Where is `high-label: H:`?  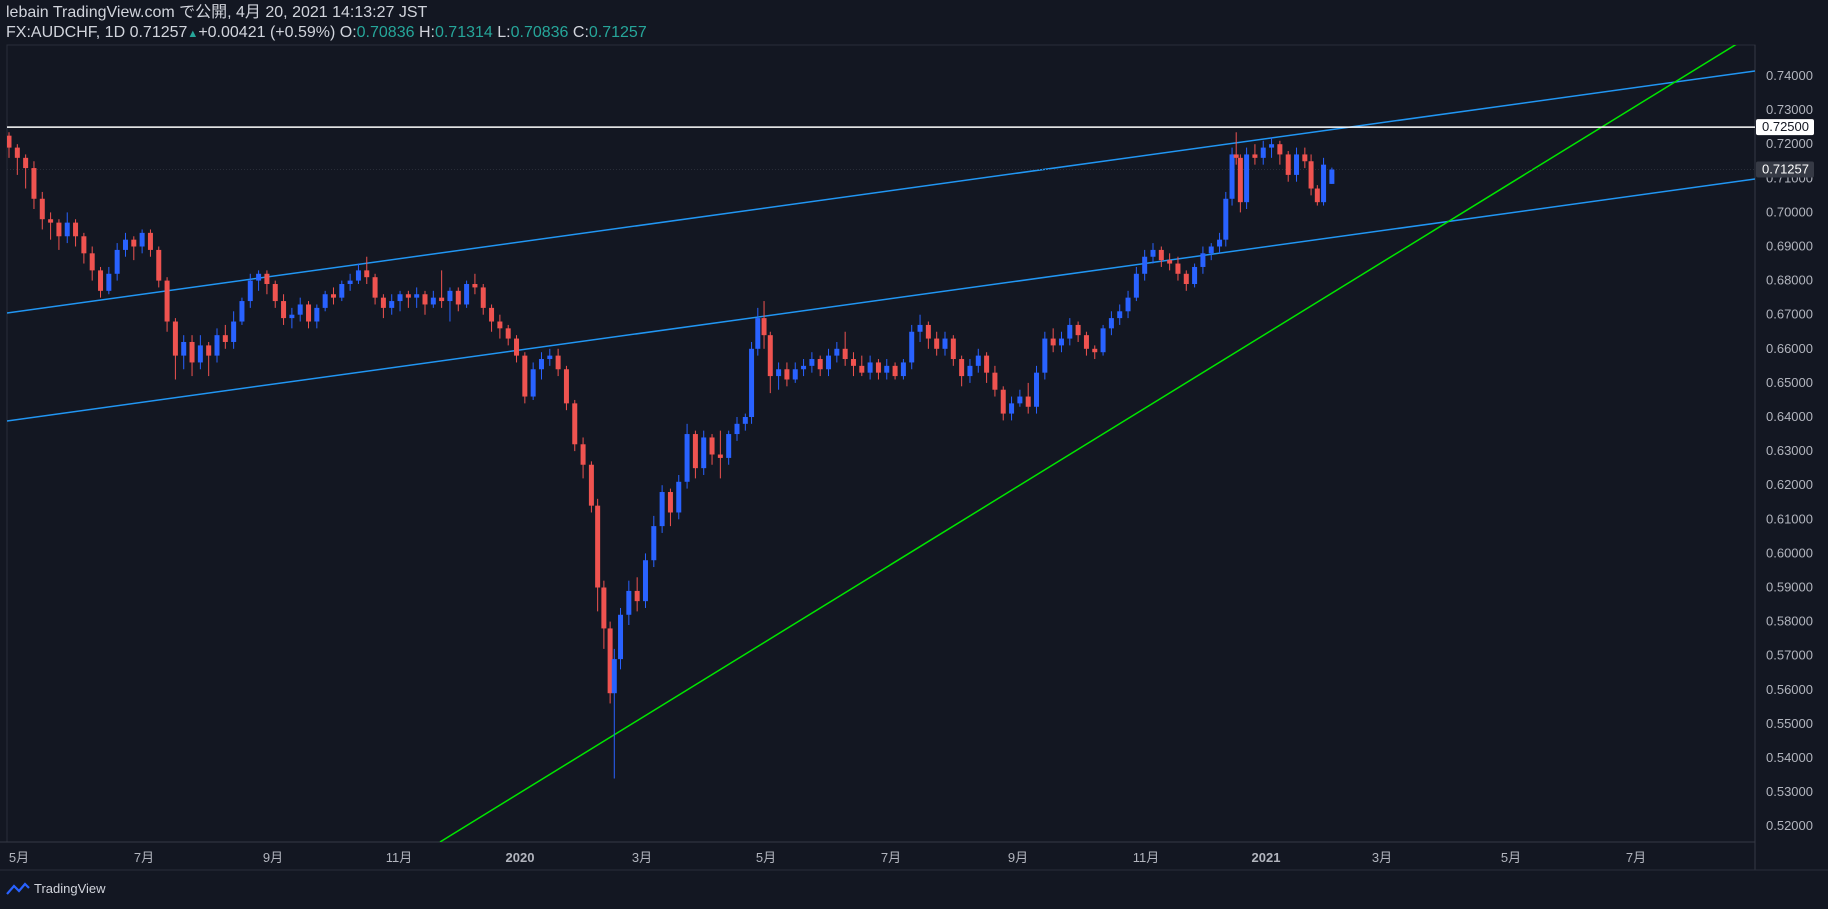 high-label: H: is located at coordinates (426, 32).